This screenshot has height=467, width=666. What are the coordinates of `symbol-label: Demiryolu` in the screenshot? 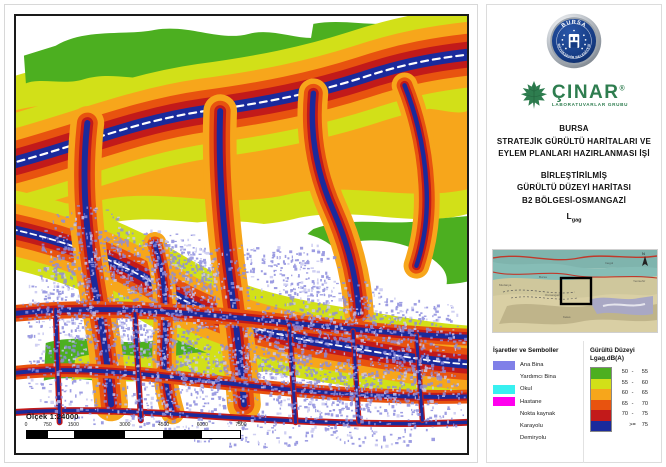 It's located at (533, 438).